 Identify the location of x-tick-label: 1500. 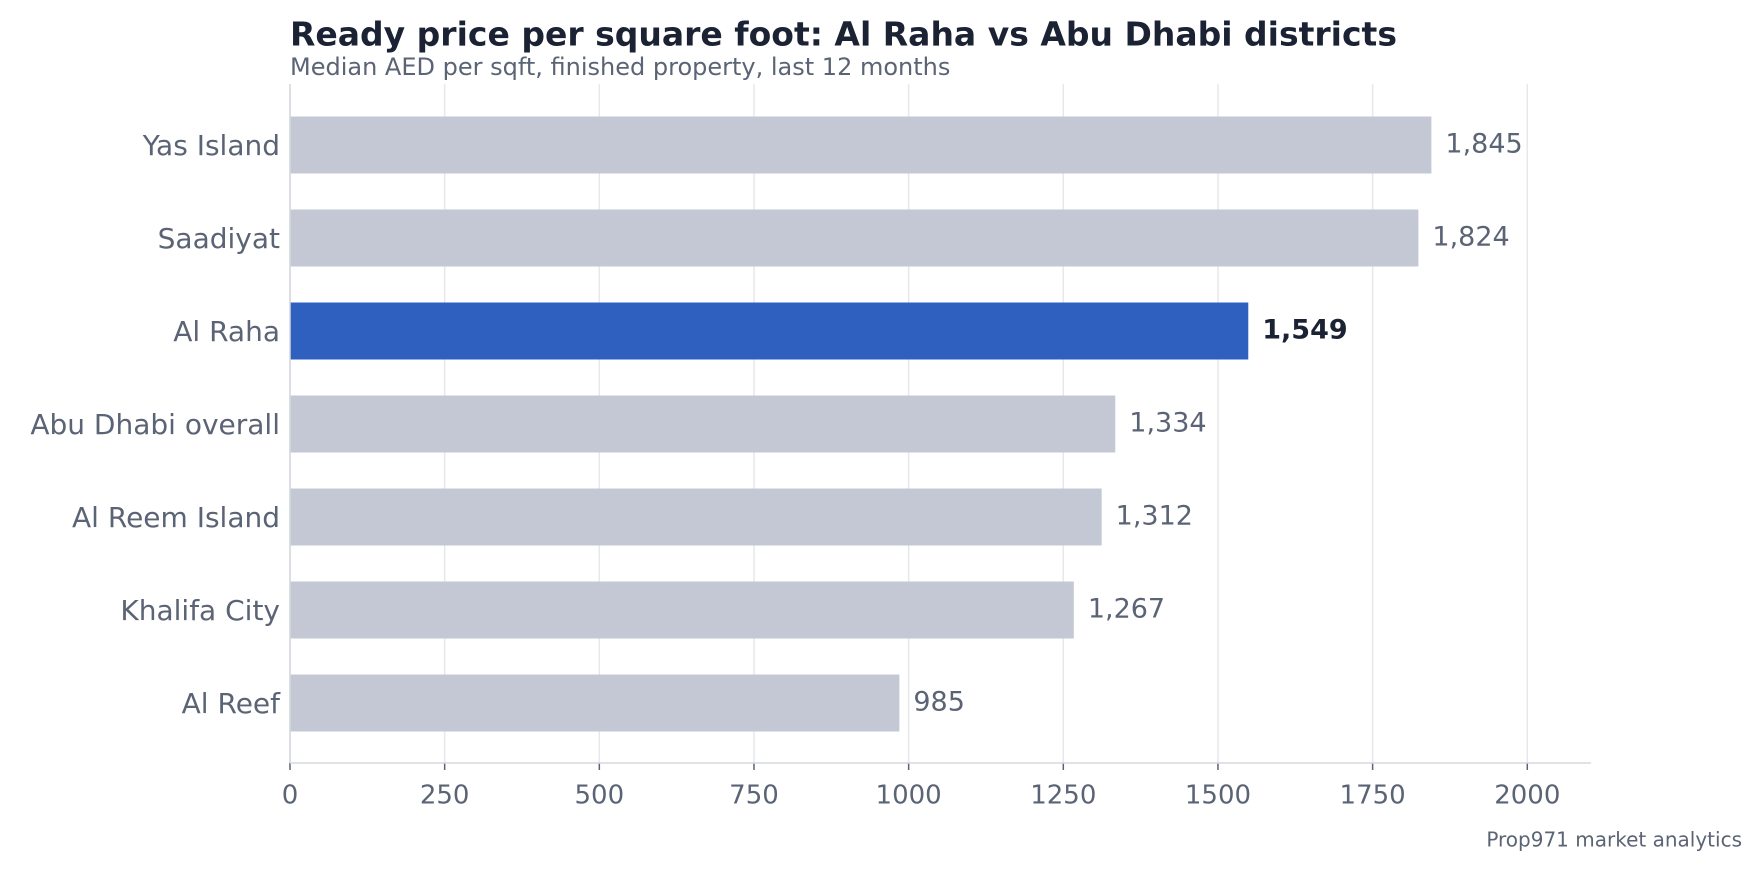
(1218, 796).